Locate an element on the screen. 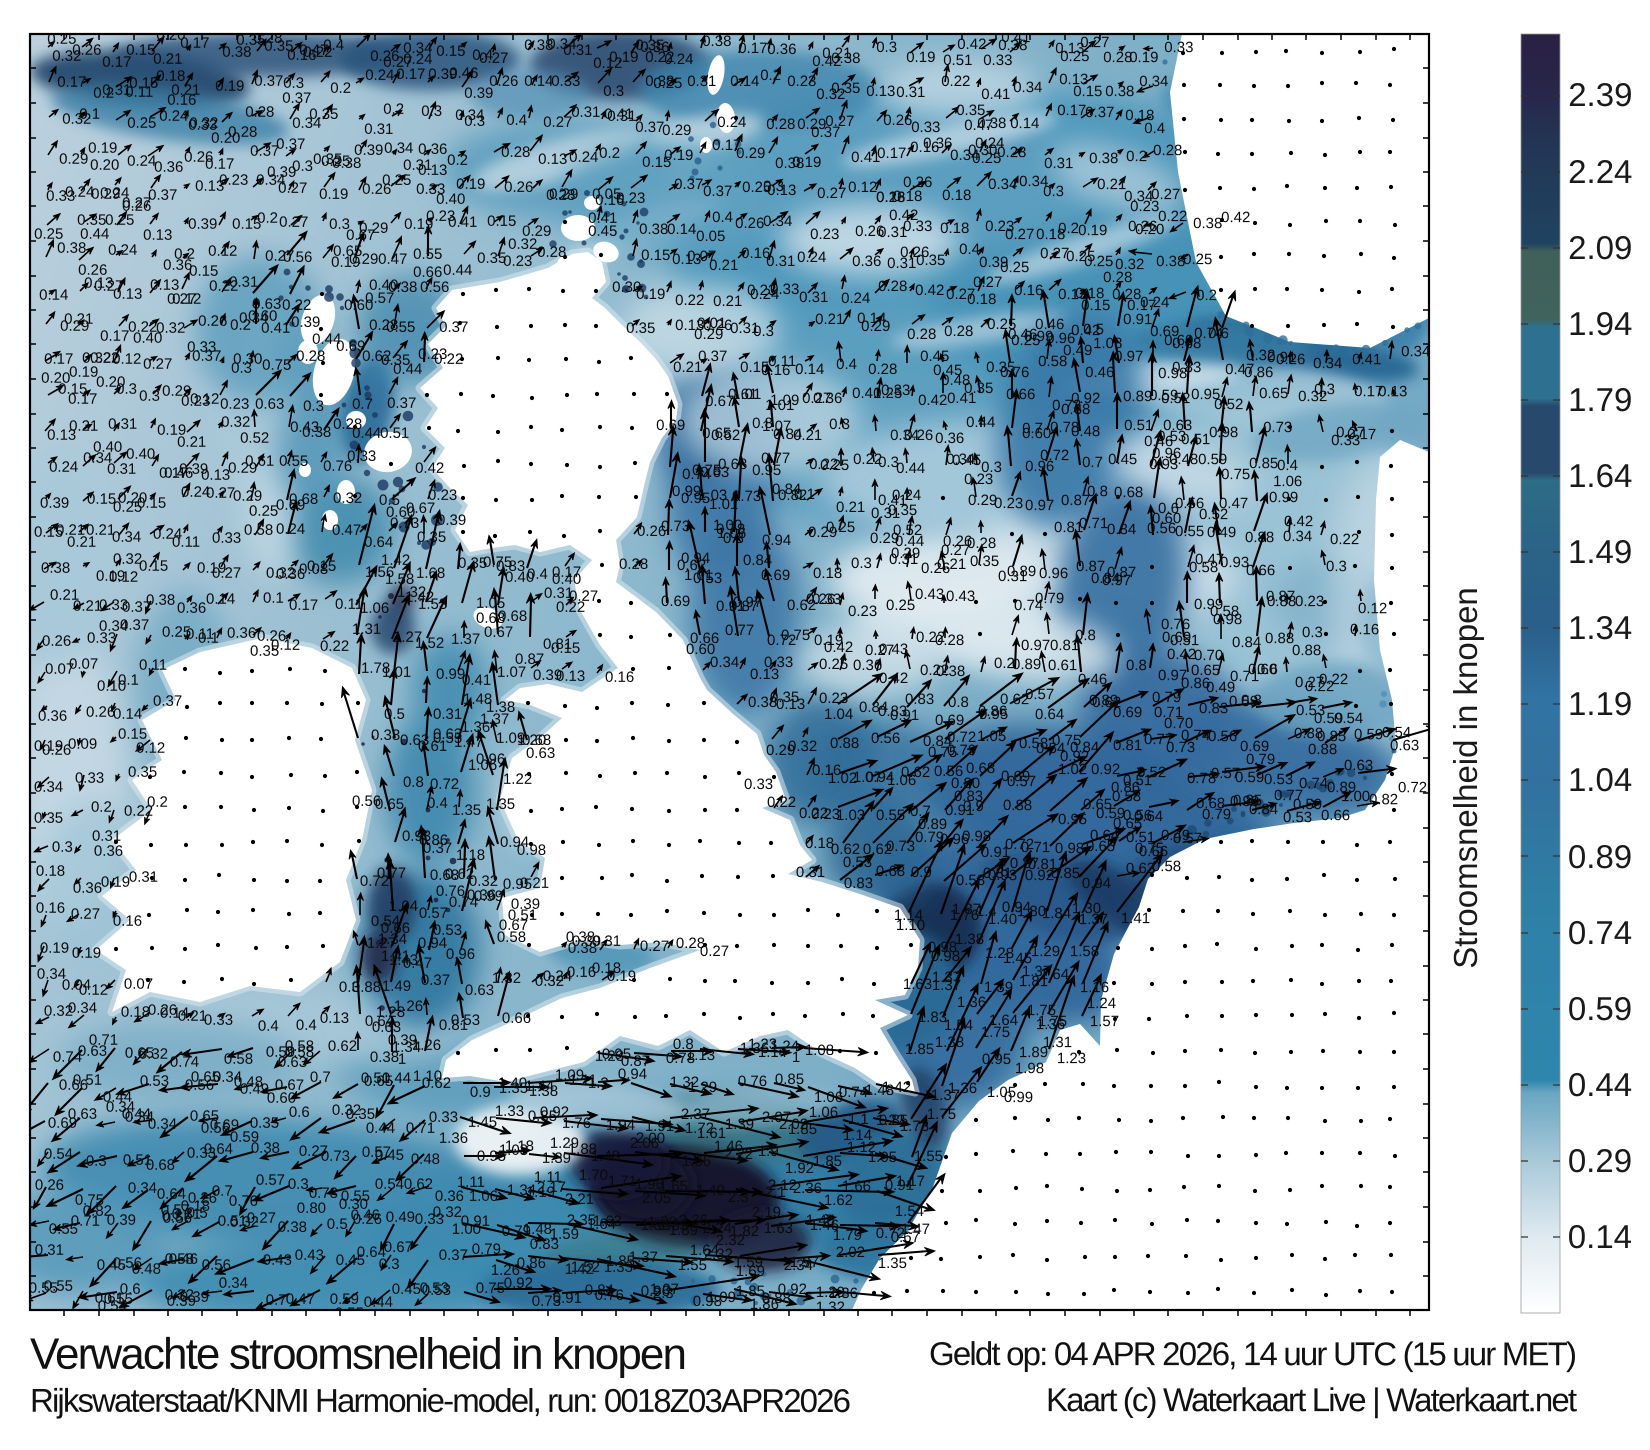 The width and height of the screenshot is (1650, 1450). svg-text: 0.45 is located at coordinates (602, 231).